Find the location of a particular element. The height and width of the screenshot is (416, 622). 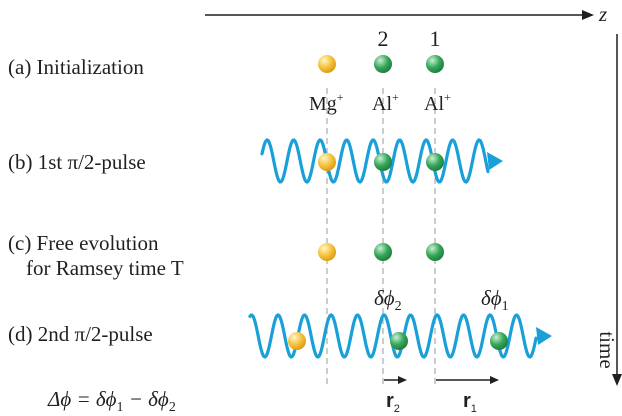

step-c-label-line2: for Ramsey time T is located at coordinates (105, 268).